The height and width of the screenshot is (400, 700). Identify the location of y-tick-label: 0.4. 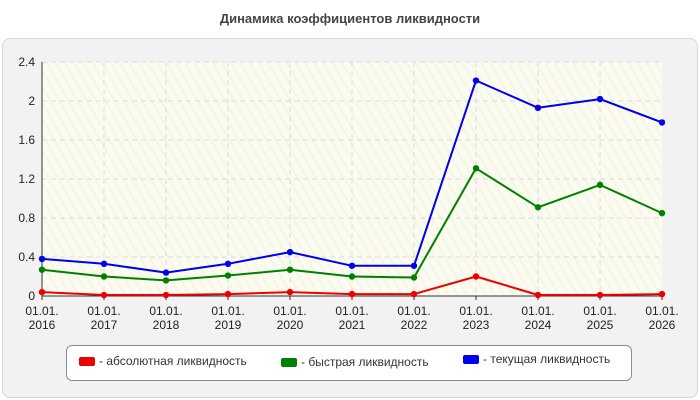
(26, 257).